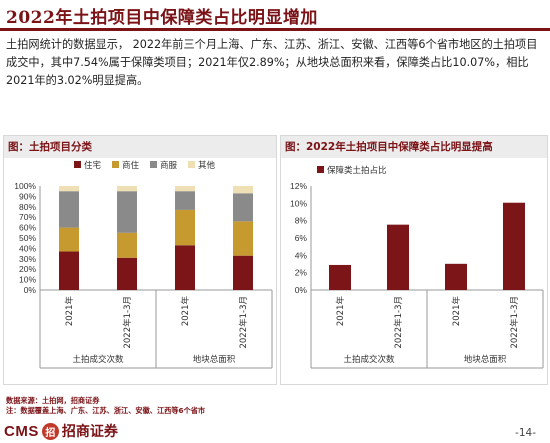 The height and width of the screenshot is (443, 550). I want to click on y-tick-label: 4%, so click(301, 255).